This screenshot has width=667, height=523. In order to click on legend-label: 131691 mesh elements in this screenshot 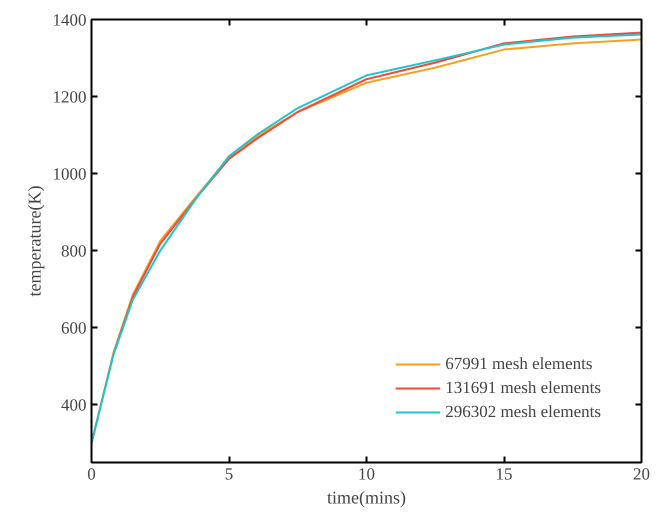, I will do `click(523, 388)`.